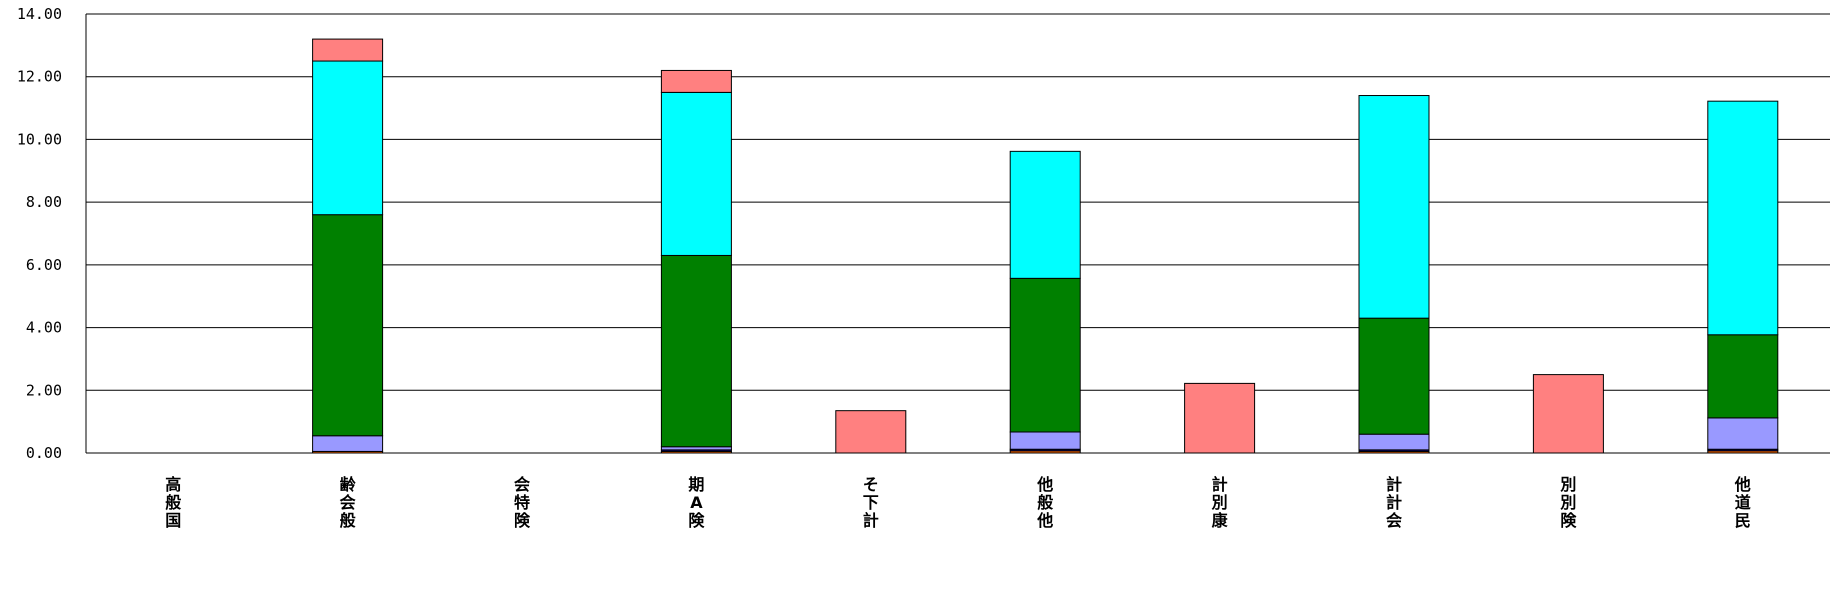 The width and height of the screenshot is (1848, 609). Describe the element at coordinates (44, 390) in the screenshot. I see `y-tick-label: 2.00` at that location.